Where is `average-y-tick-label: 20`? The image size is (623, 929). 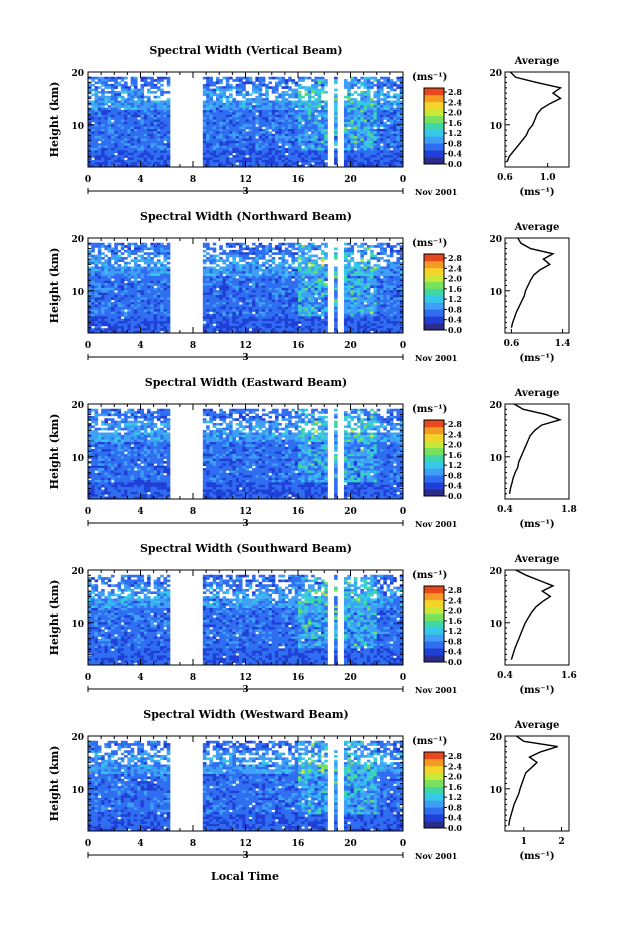 average-y-tick-label: 20 is located at coordinates (495, 240).